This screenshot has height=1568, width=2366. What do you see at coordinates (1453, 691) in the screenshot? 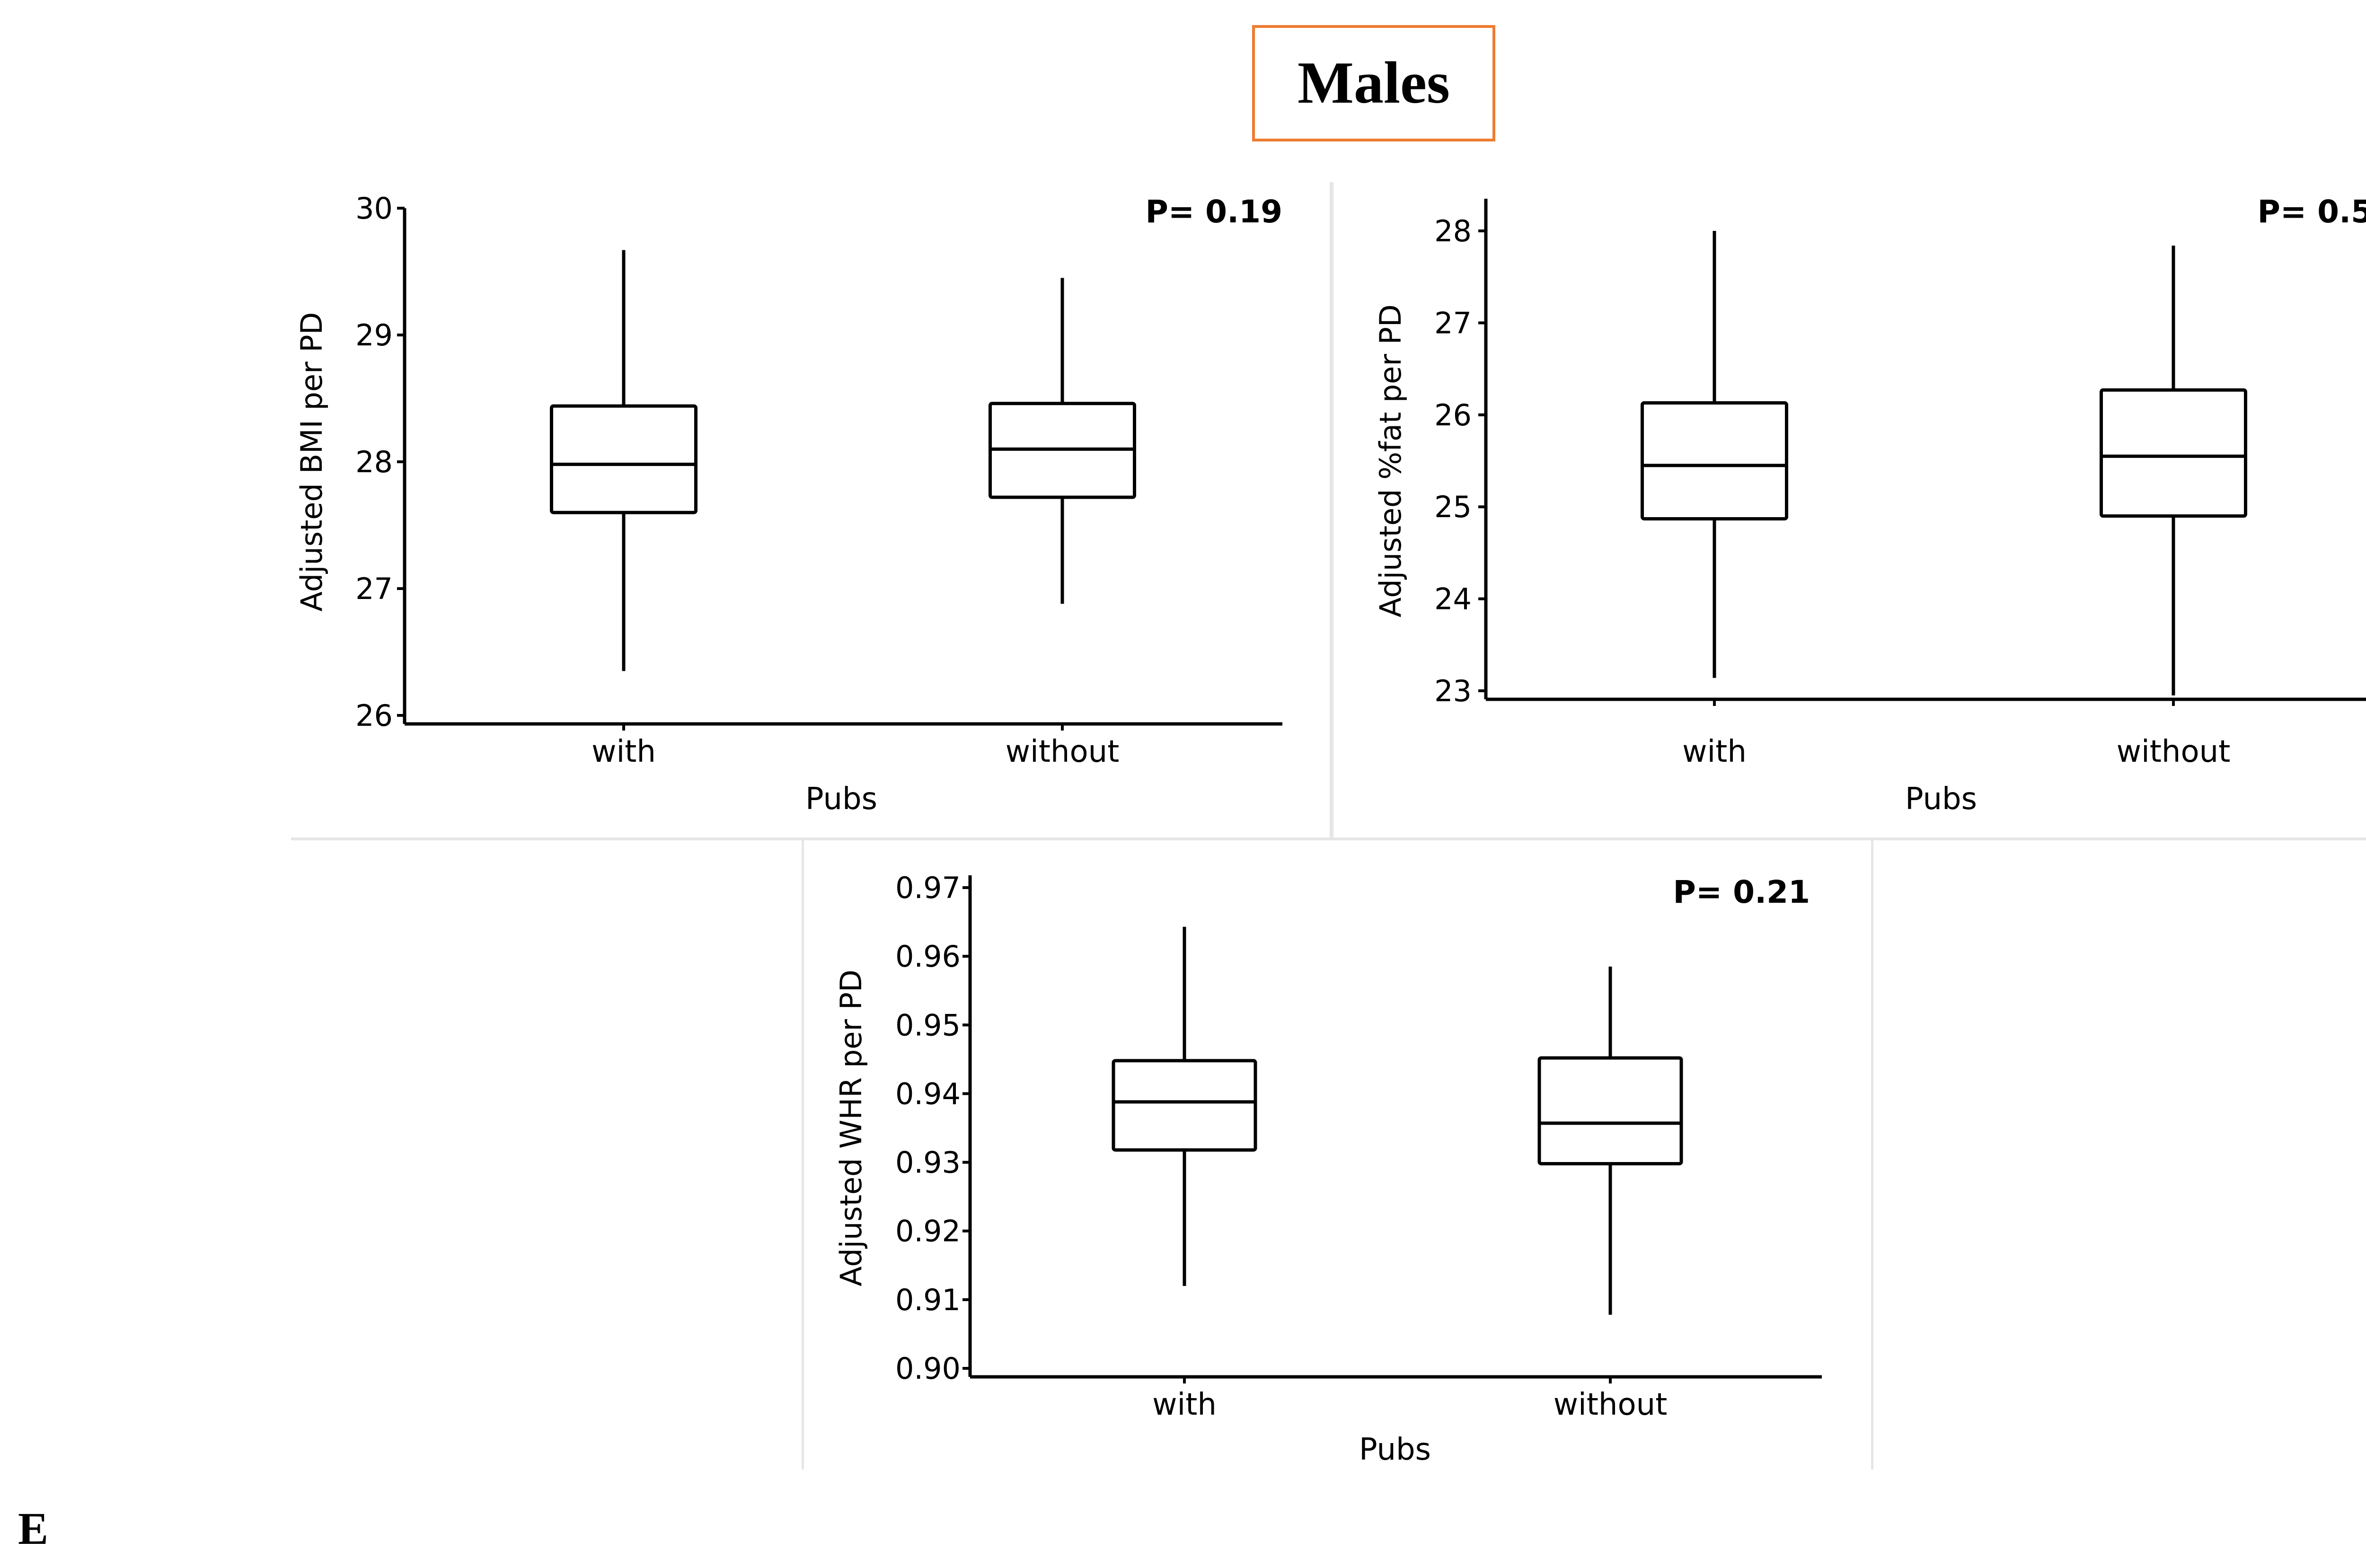
I see `y-tick-label: 23` at bounding box center [1453, 691].